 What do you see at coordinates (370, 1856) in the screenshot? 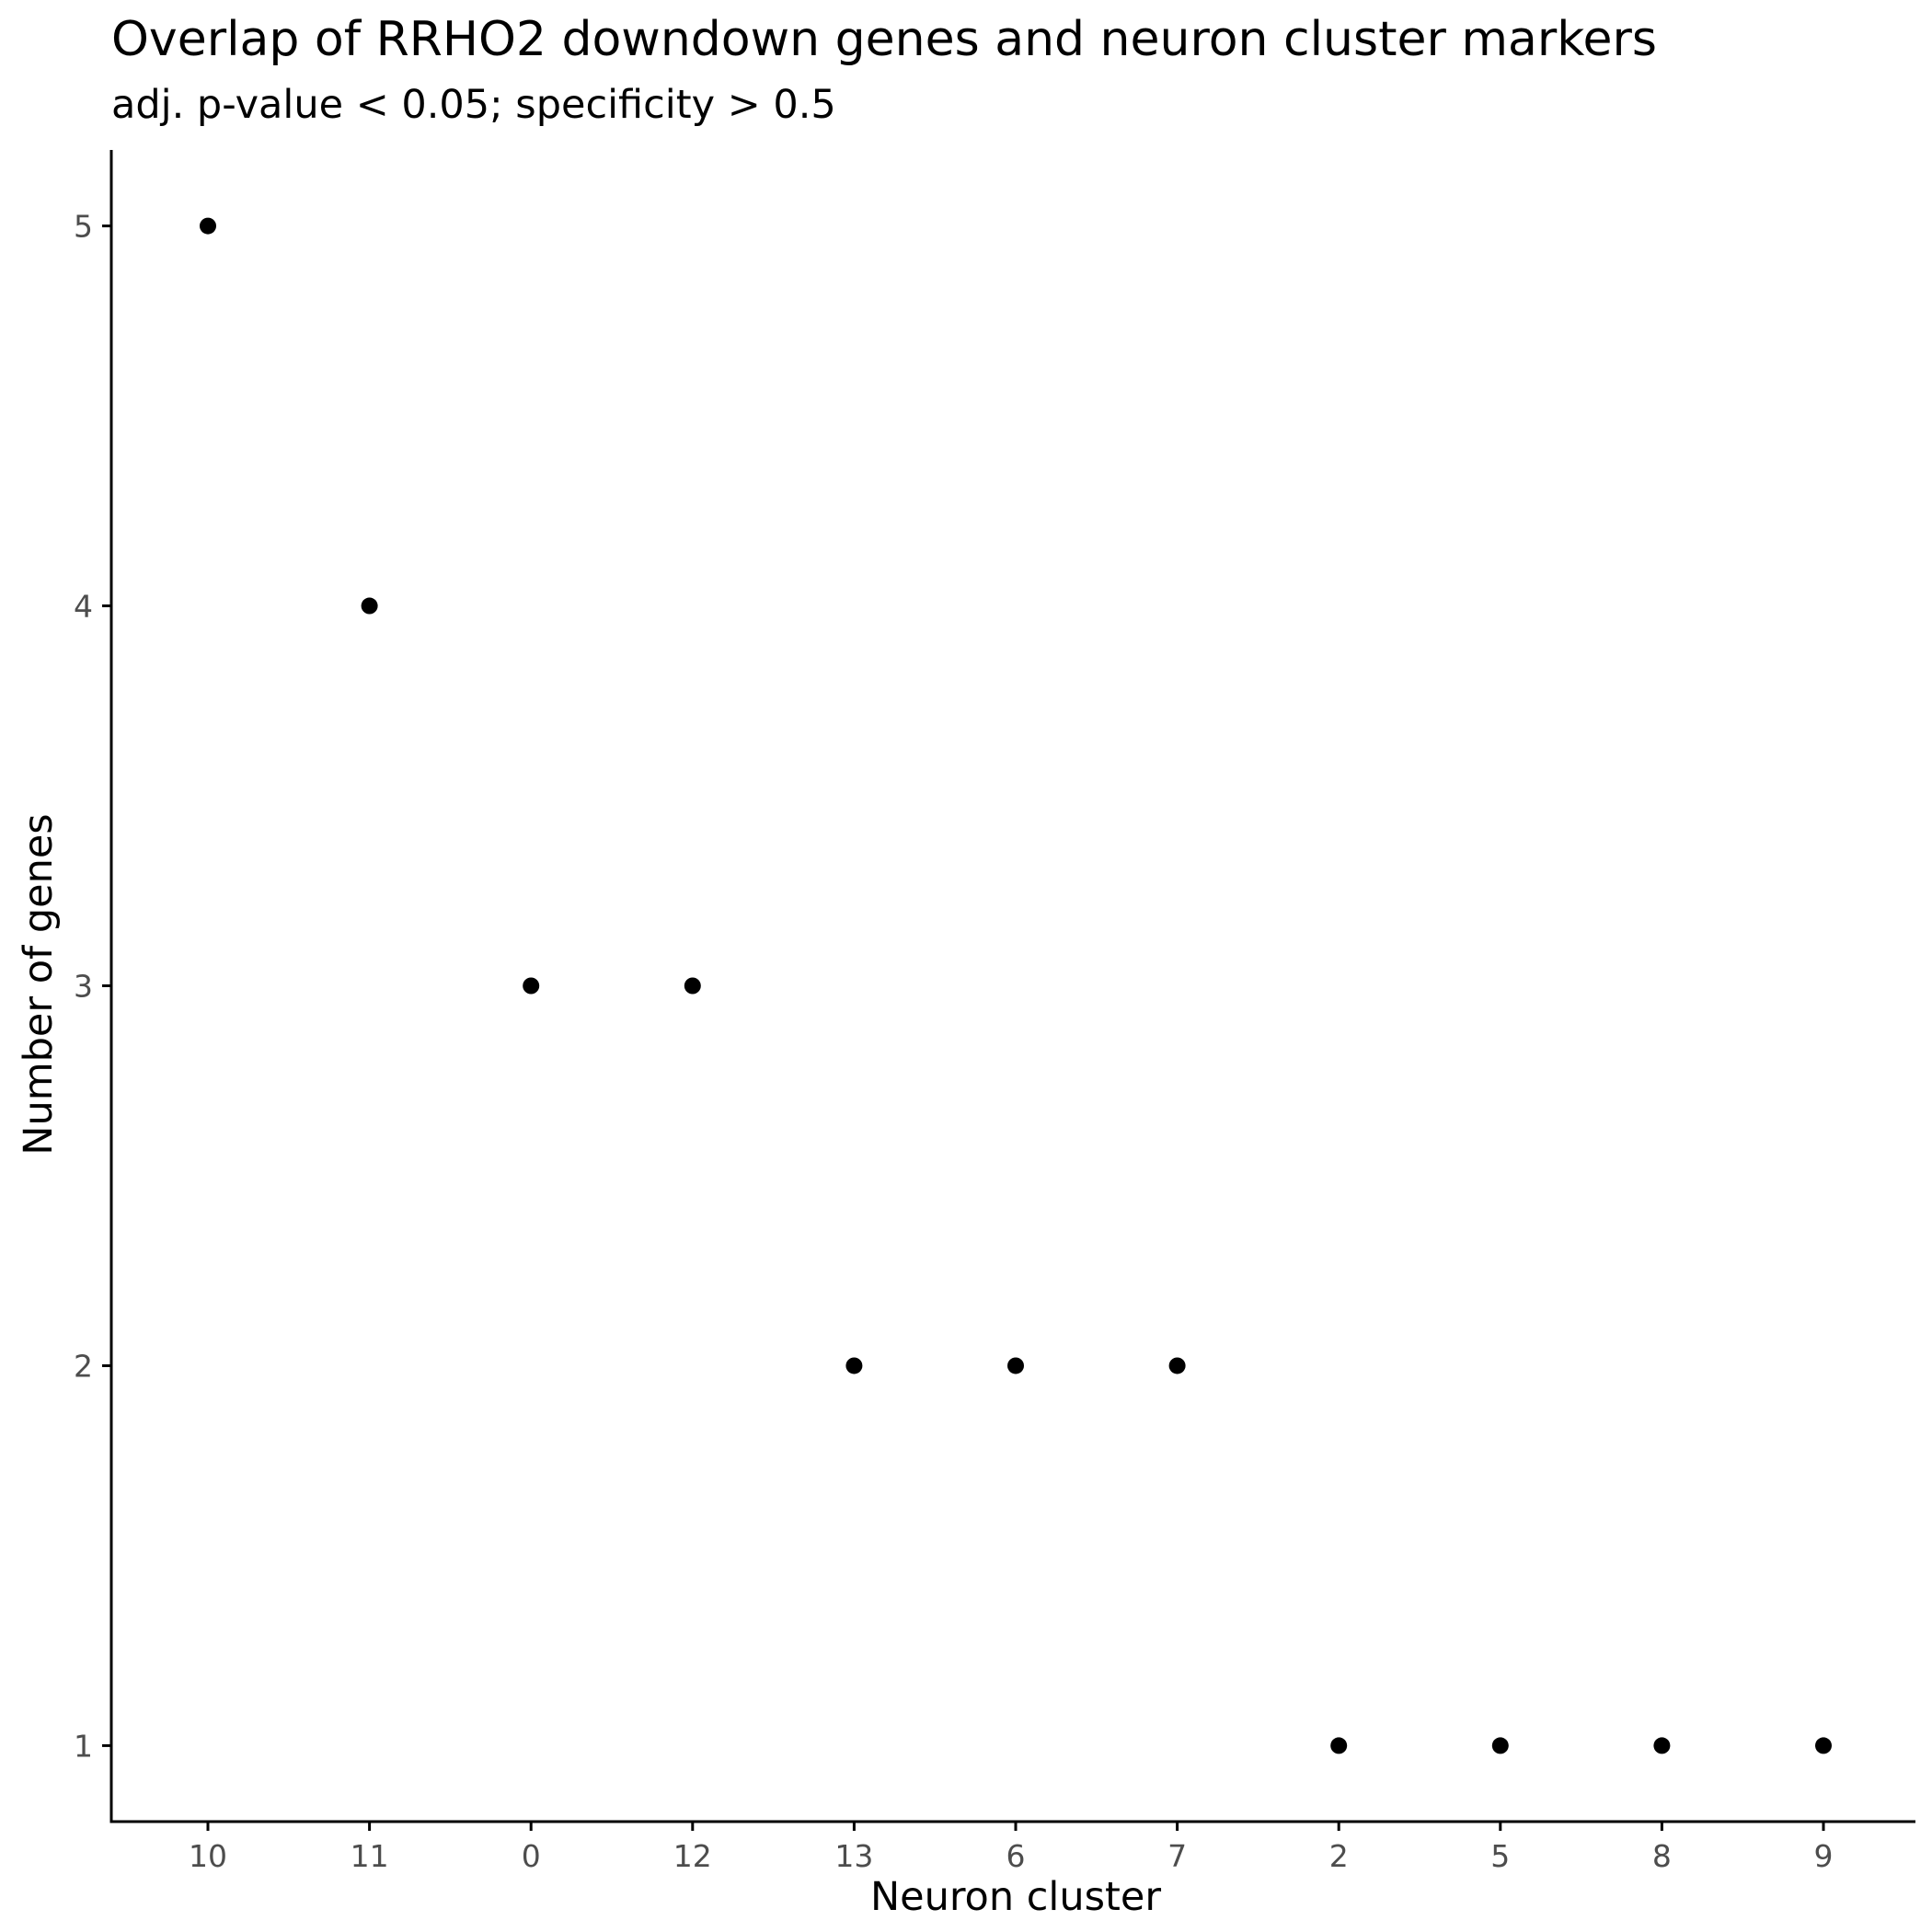
I see `x-tick-label: 11` at bounding box center [370, 1856].